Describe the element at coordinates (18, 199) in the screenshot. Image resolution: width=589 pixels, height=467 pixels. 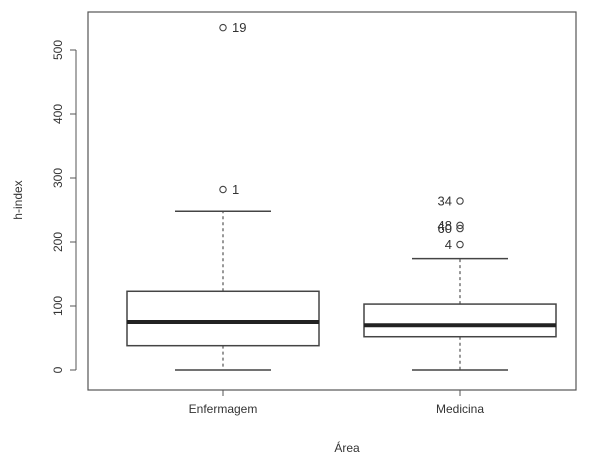
I see `y-axis-title: h-index` at that location.